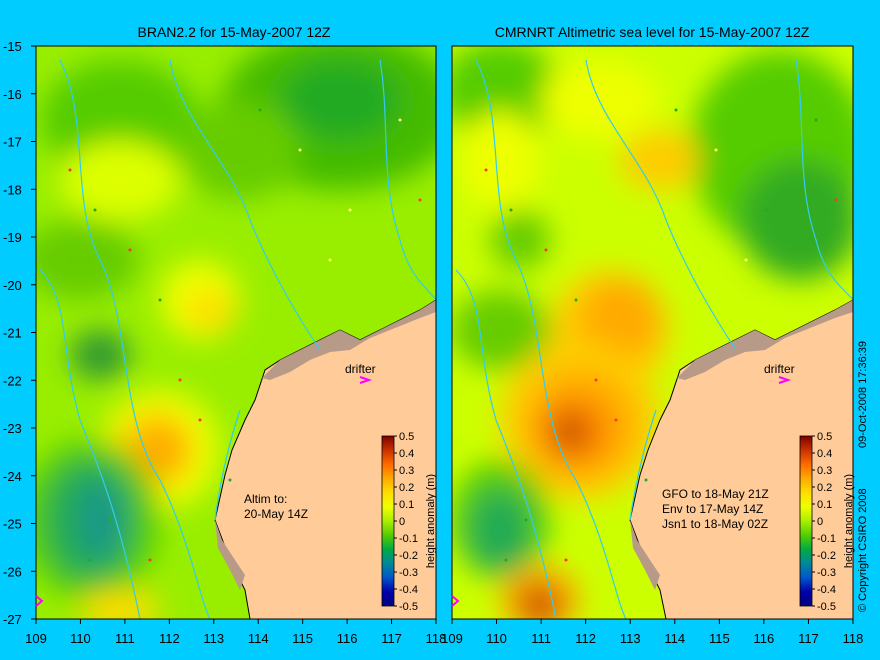 This screenshot has width=880, height=660. I want to click on lat-tick-label: -18, so click(12, 189).